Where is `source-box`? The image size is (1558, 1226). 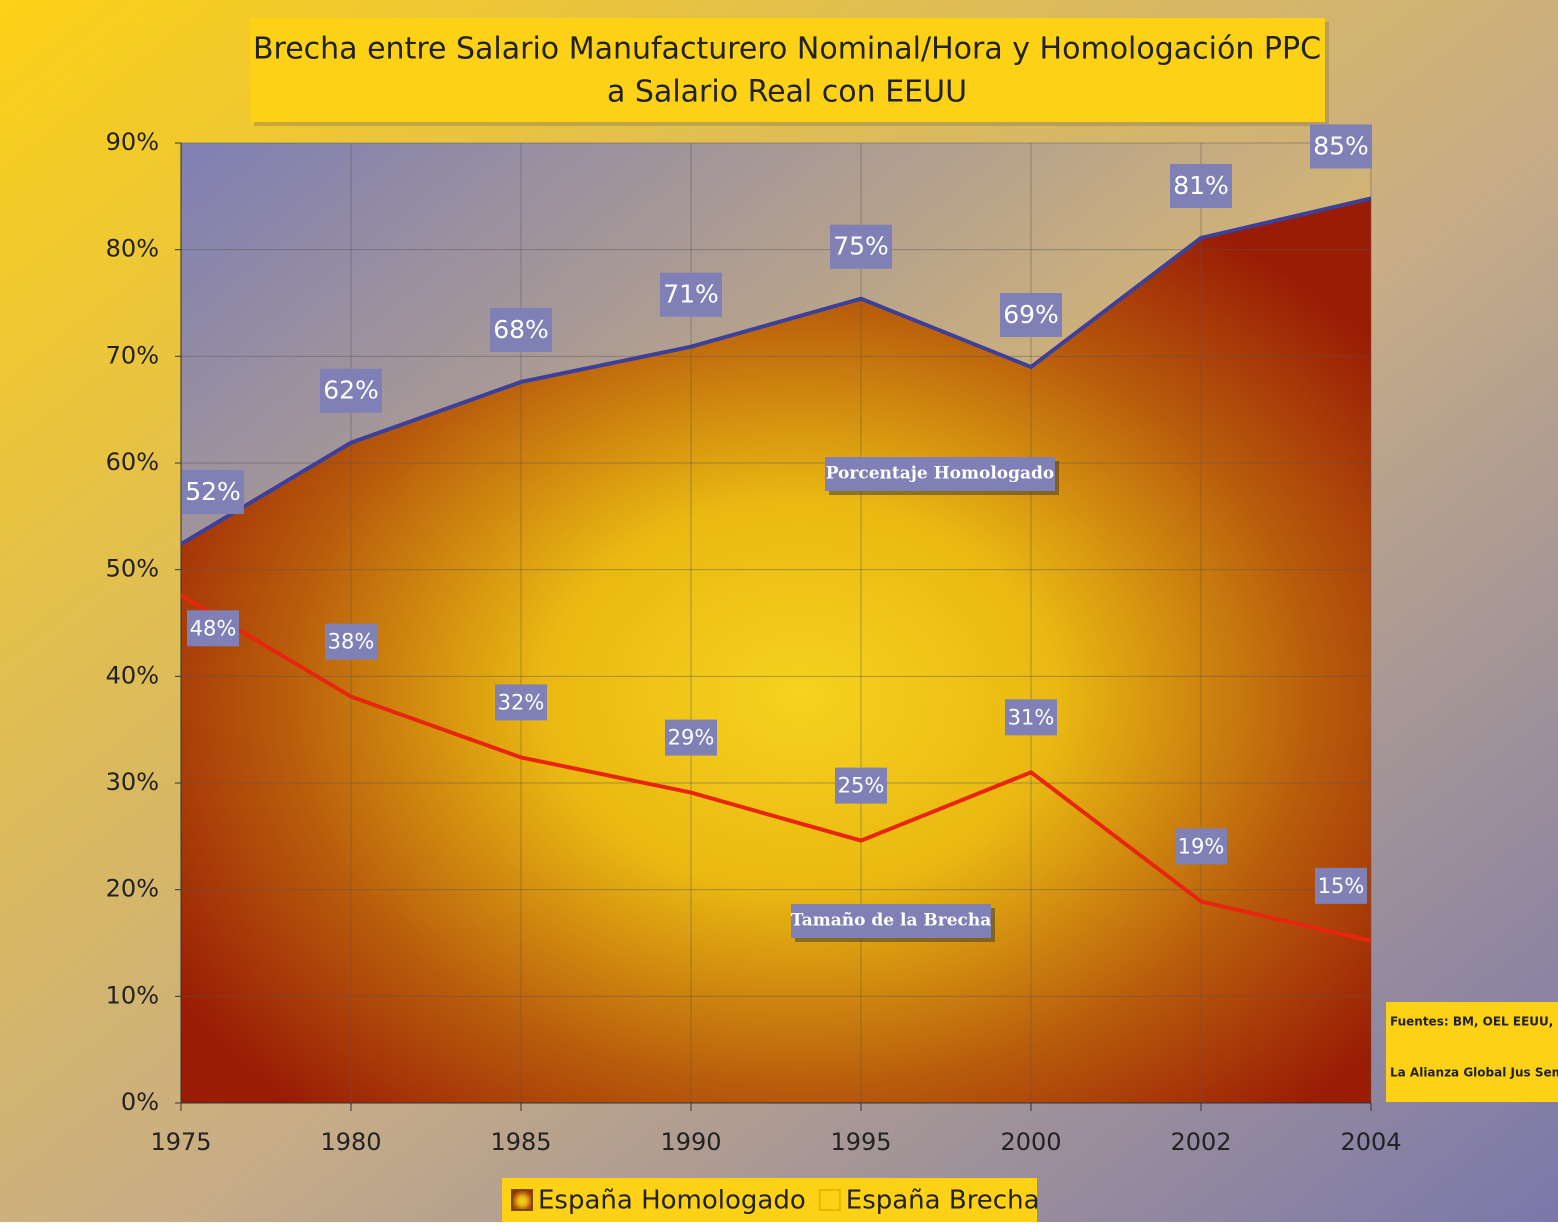
source-box is located at coordinates (1472, 1052).